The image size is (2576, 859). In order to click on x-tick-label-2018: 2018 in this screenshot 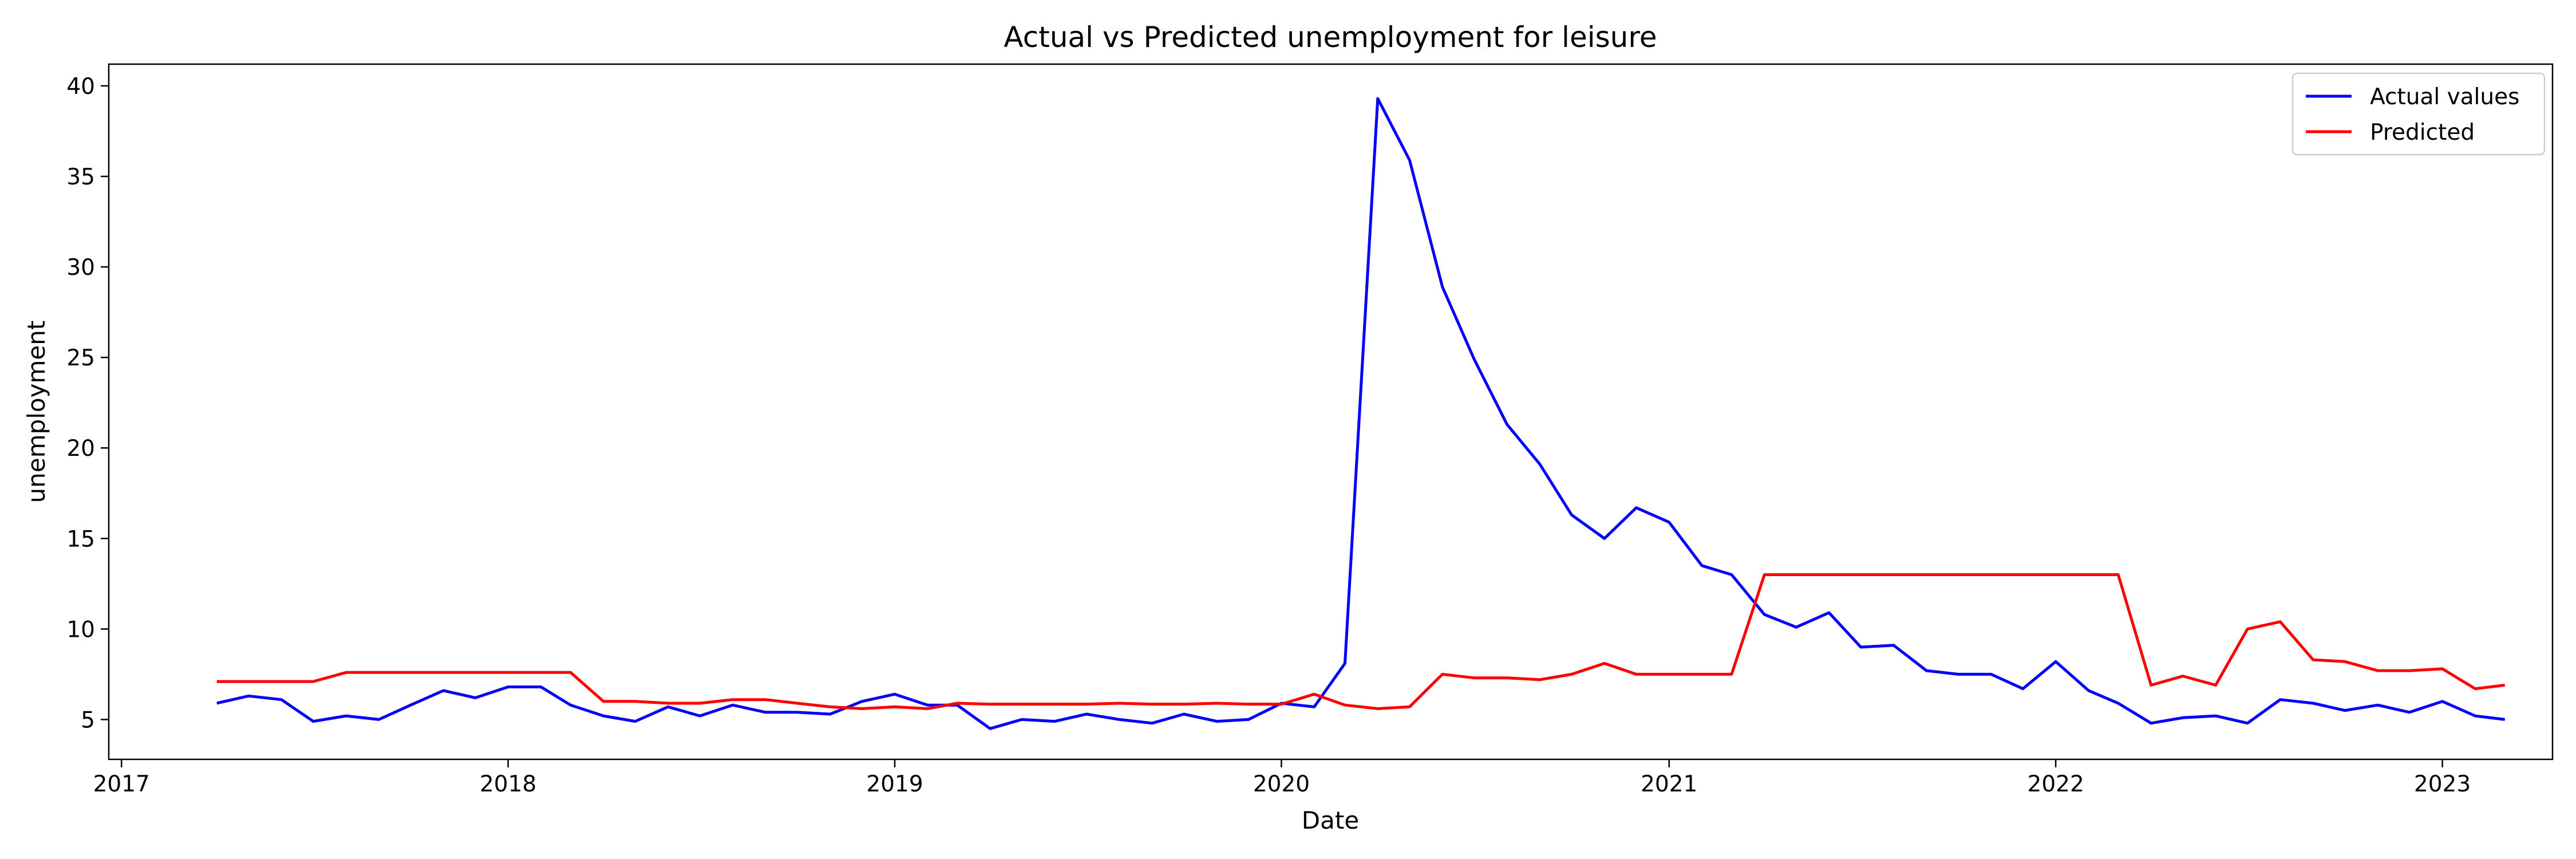, I will do `click(508, 784)`.